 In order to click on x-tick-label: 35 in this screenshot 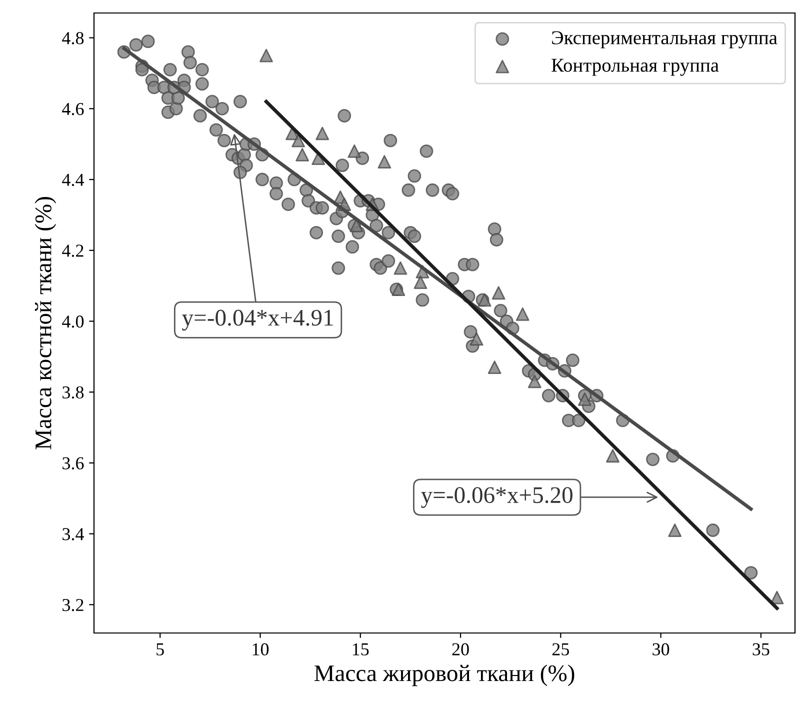, I will do `click(761, 649)`.